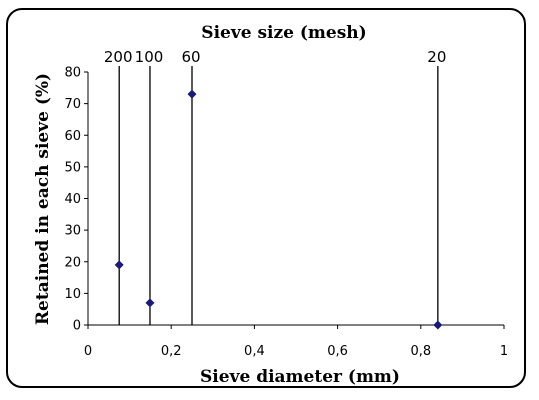 This screenshot has width=539, height=400. What do you see at coordinates (275, 57) in the screenshot?
I see `top-axis-ticks: 200 100 60 20` at bounding box center [275, 57].